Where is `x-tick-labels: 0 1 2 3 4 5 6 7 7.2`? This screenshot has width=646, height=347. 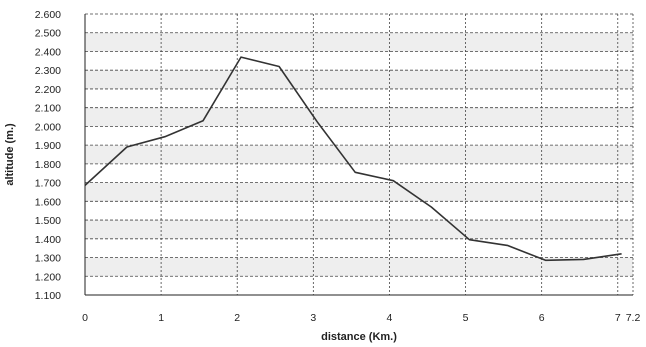 x-tick-labels: 0 1 2 3 4 5 6 7 7.2 is located at coordinates (361, 318).